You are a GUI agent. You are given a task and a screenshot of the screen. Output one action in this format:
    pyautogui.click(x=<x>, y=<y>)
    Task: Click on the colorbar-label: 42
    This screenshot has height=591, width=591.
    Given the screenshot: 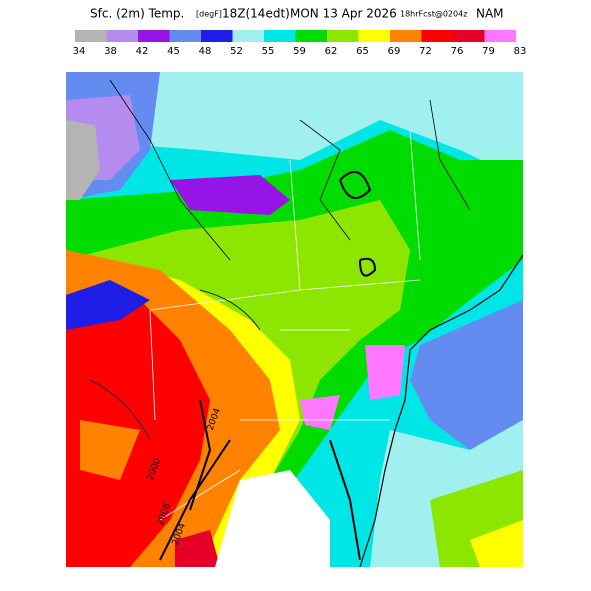 What is the action you would take?
    pyautogui.click(x=142, y=51)
    